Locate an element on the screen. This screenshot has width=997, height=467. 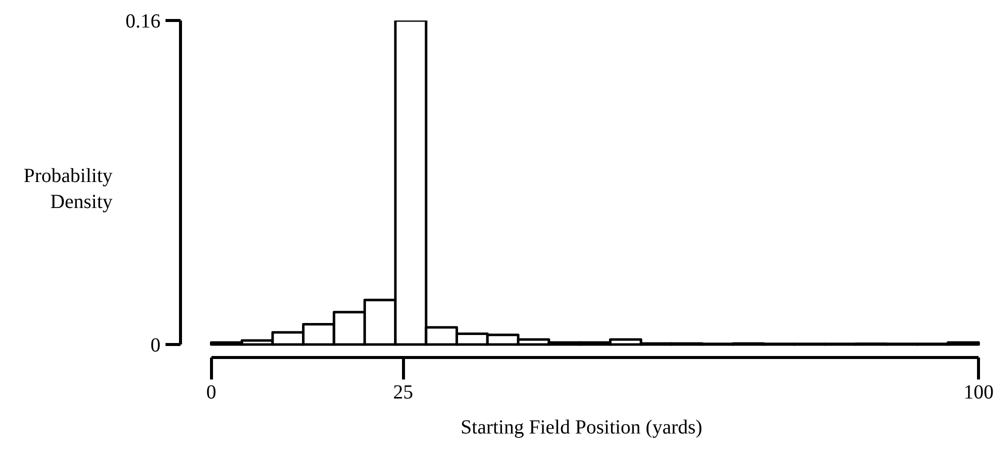
x-tick-label: 0 is located at coordinates (211, 393).